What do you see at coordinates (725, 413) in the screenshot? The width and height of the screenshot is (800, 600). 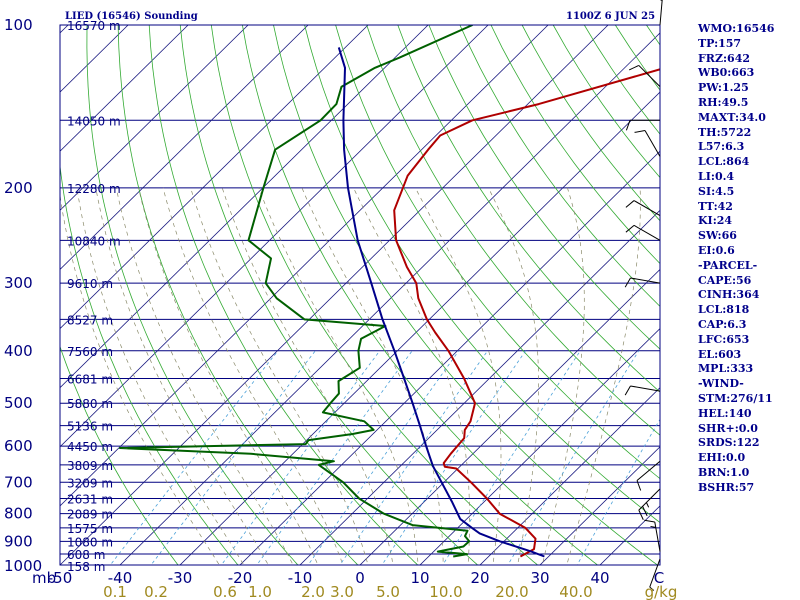 I see `index-line: HEL:140` at bounding box center [725, 413].